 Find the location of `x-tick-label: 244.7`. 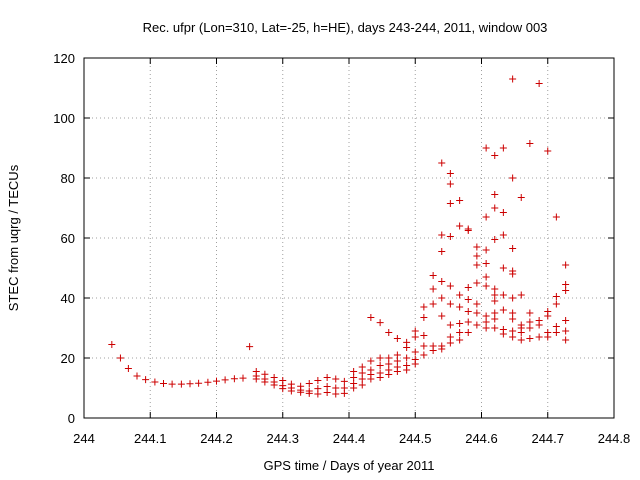

x-tick-label: 244.7 is located at coordinates (547, 438).